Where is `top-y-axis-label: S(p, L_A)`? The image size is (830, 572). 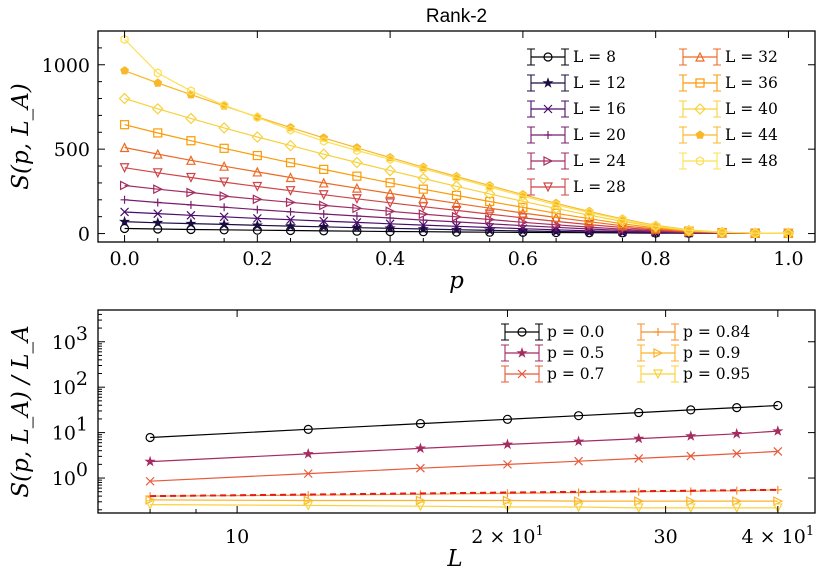 top-y-axis-label: S(p, L_A) is located at coordinates (21, 136).